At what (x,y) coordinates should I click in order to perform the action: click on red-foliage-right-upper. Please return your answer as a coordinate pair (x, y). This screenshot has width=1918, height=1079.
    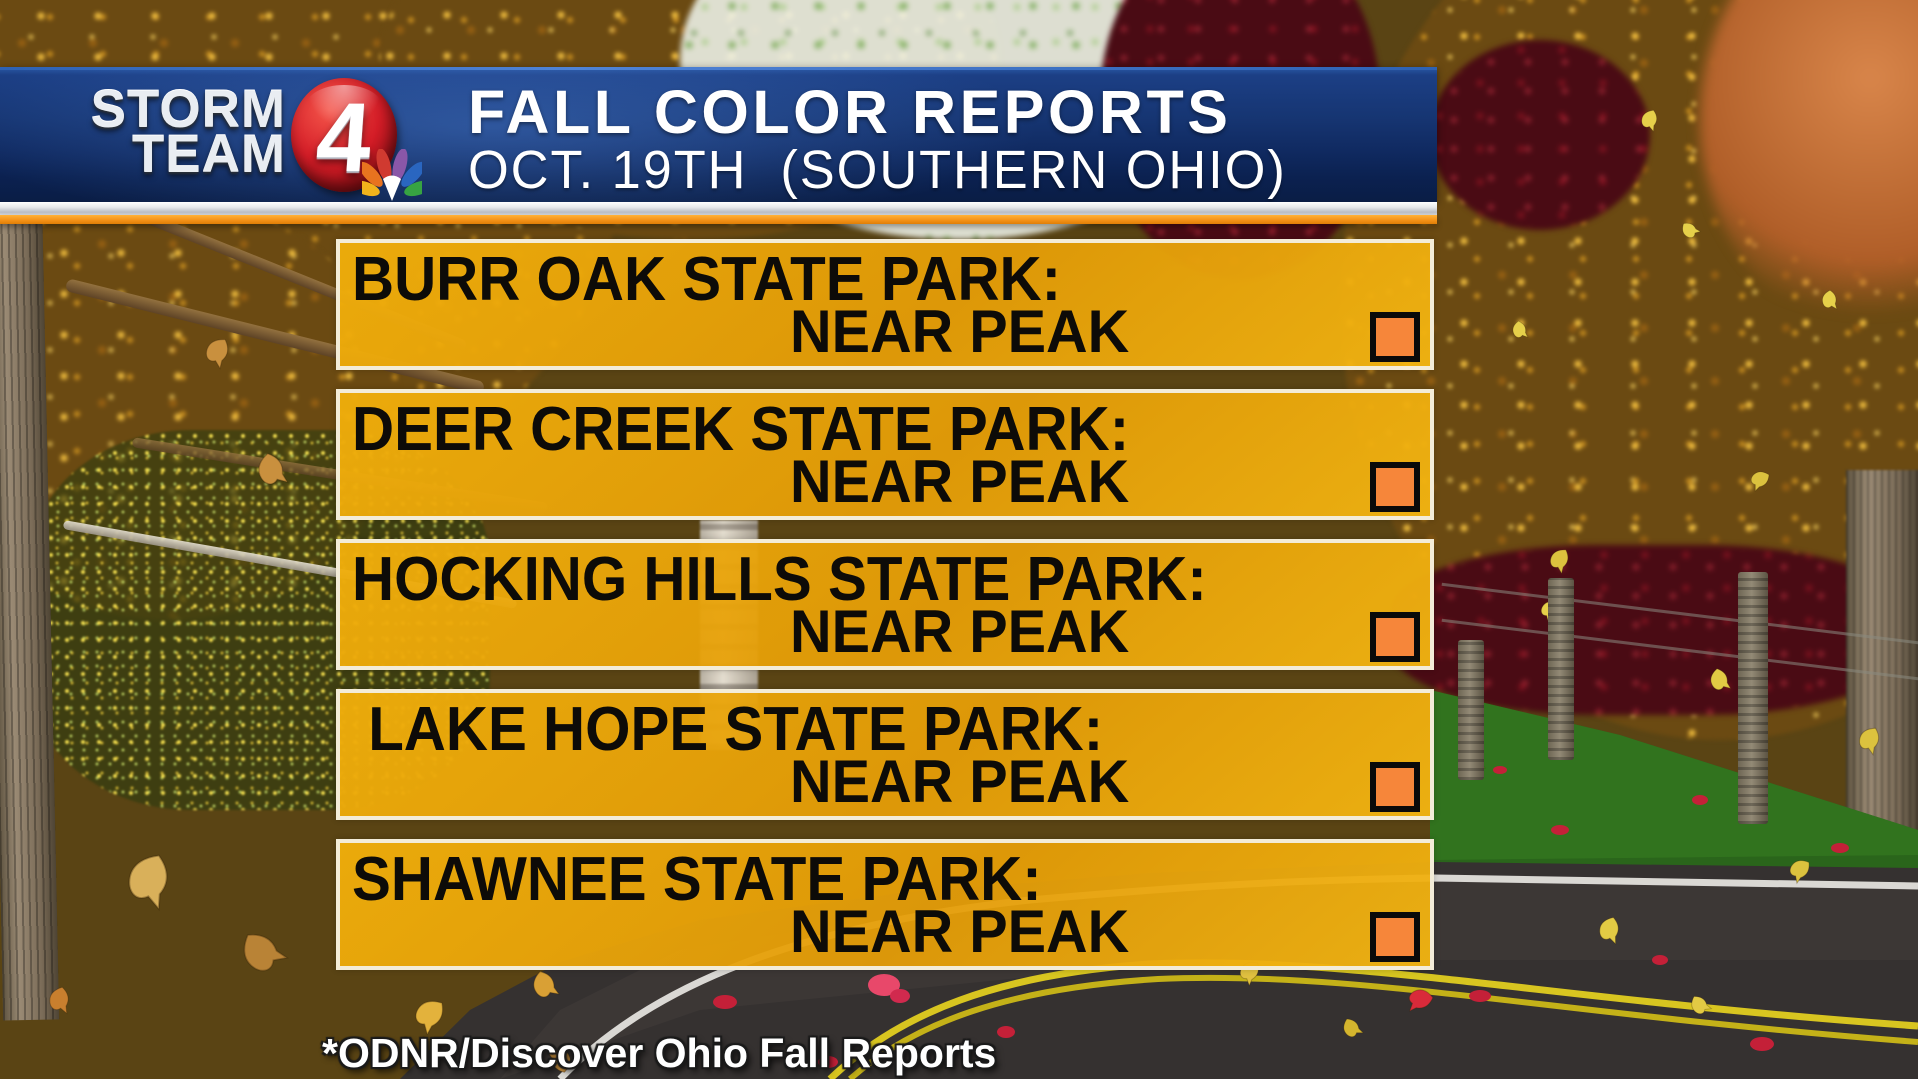
    Looking at the image, I should click on (1540, 135).